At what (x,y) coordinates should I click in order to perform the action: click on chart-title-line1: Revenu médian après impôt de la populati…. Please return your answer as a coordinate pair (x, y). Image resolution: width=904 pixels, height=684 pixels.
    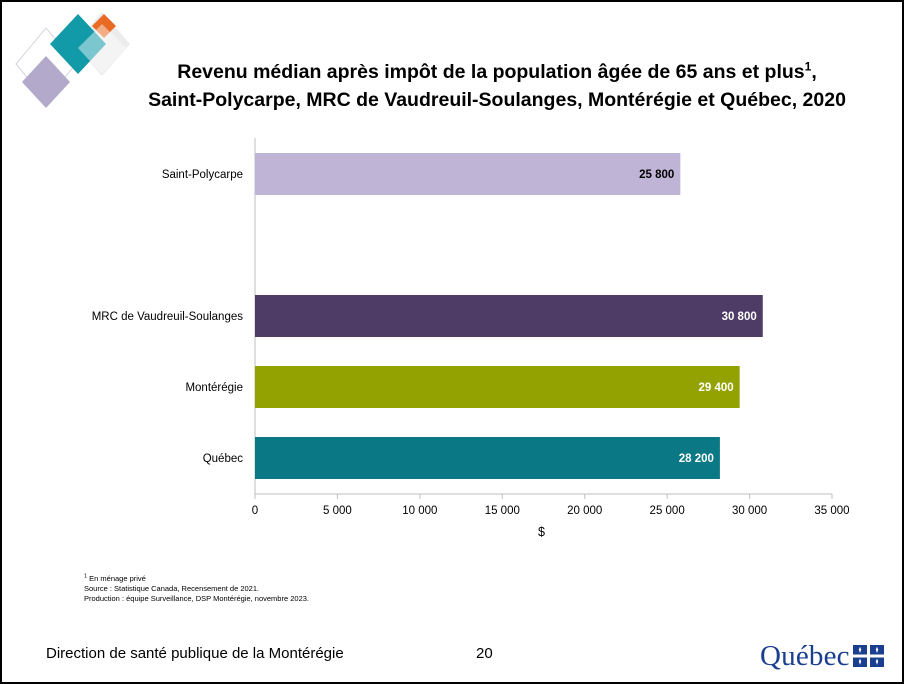
    Looking at the image, I should click on (491, 72).